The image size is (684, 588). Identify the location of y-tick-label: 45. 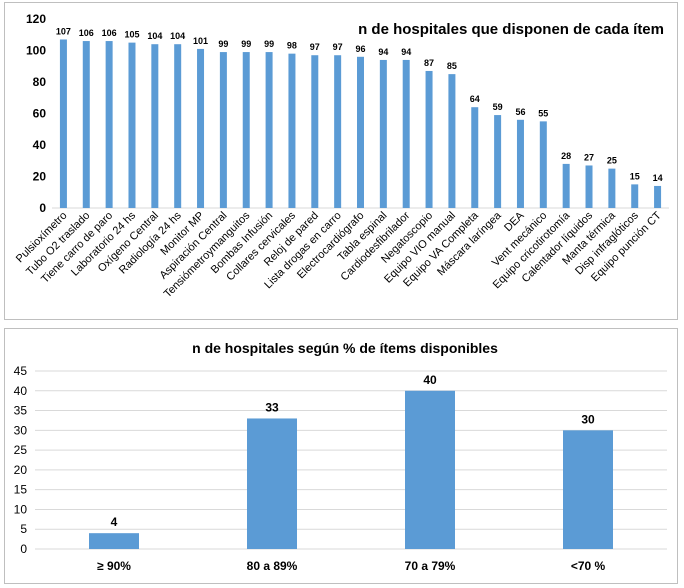
(21, 371).